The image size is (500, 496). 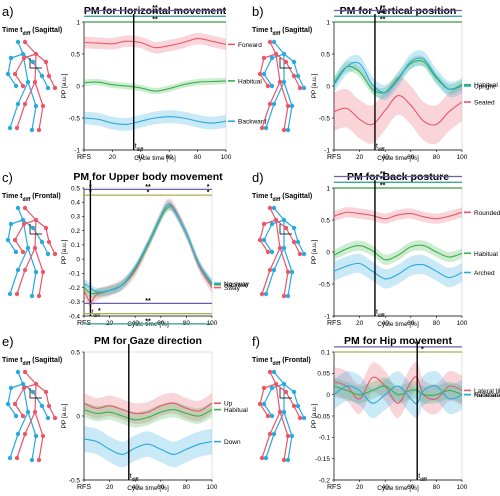 I want to click on band-rounded, so click(x=398, y=215).